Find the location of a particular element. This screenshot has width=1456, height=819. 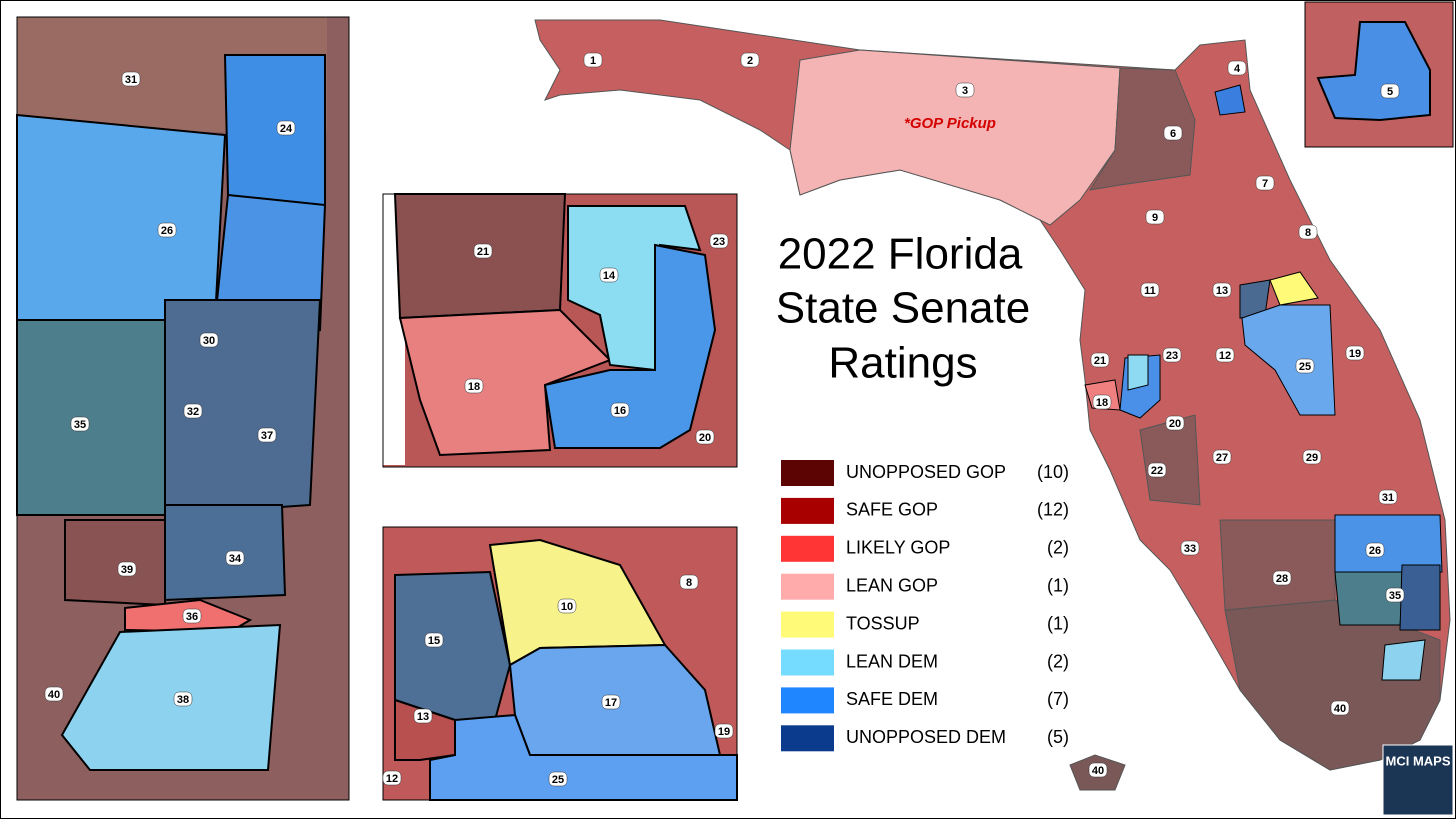

district-label: 28 is located at coordinates (1282, 579).